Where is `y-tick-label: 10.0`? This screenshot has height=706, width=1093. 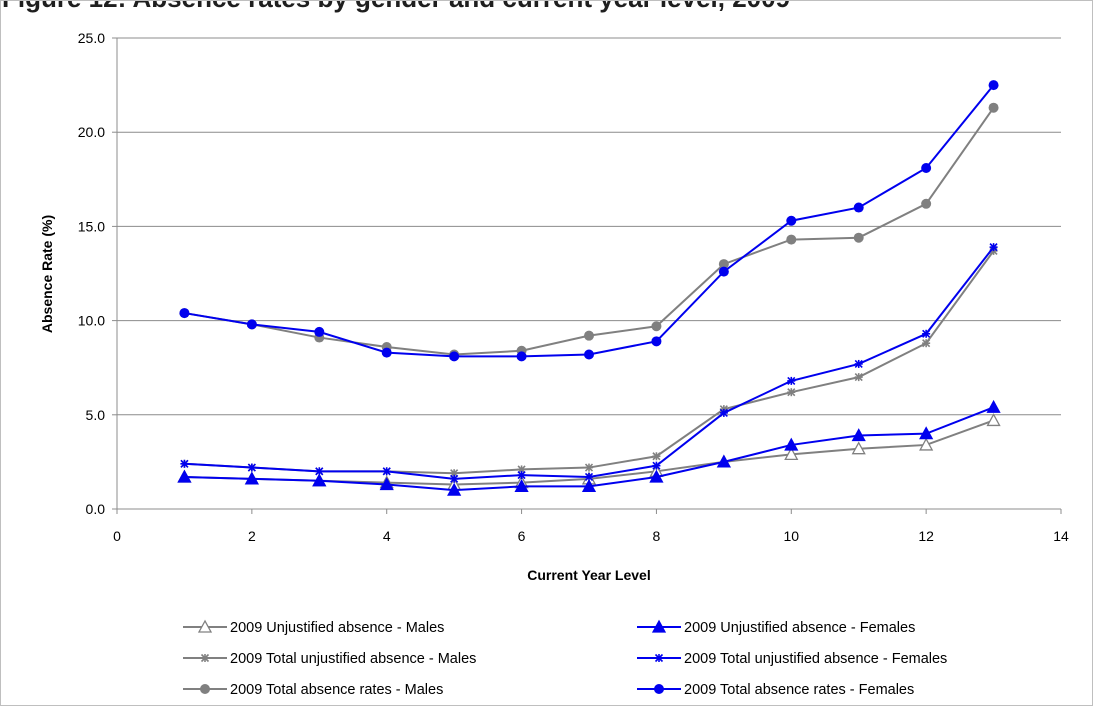 y-tick-label: 10.0 is located at coordinates (91, 321).